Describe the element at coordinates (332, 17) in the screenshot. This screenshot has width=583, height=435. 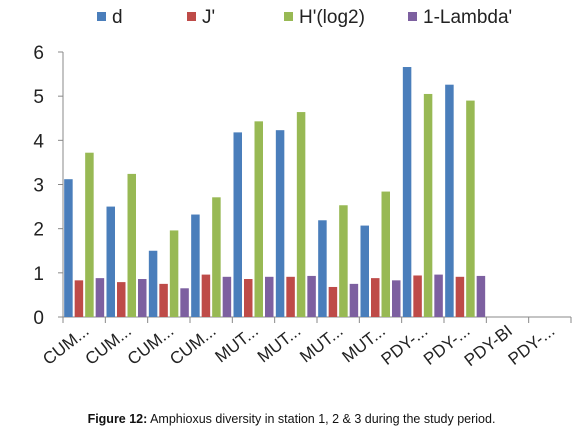
I see `legend-label: H'(log2)` at that location.